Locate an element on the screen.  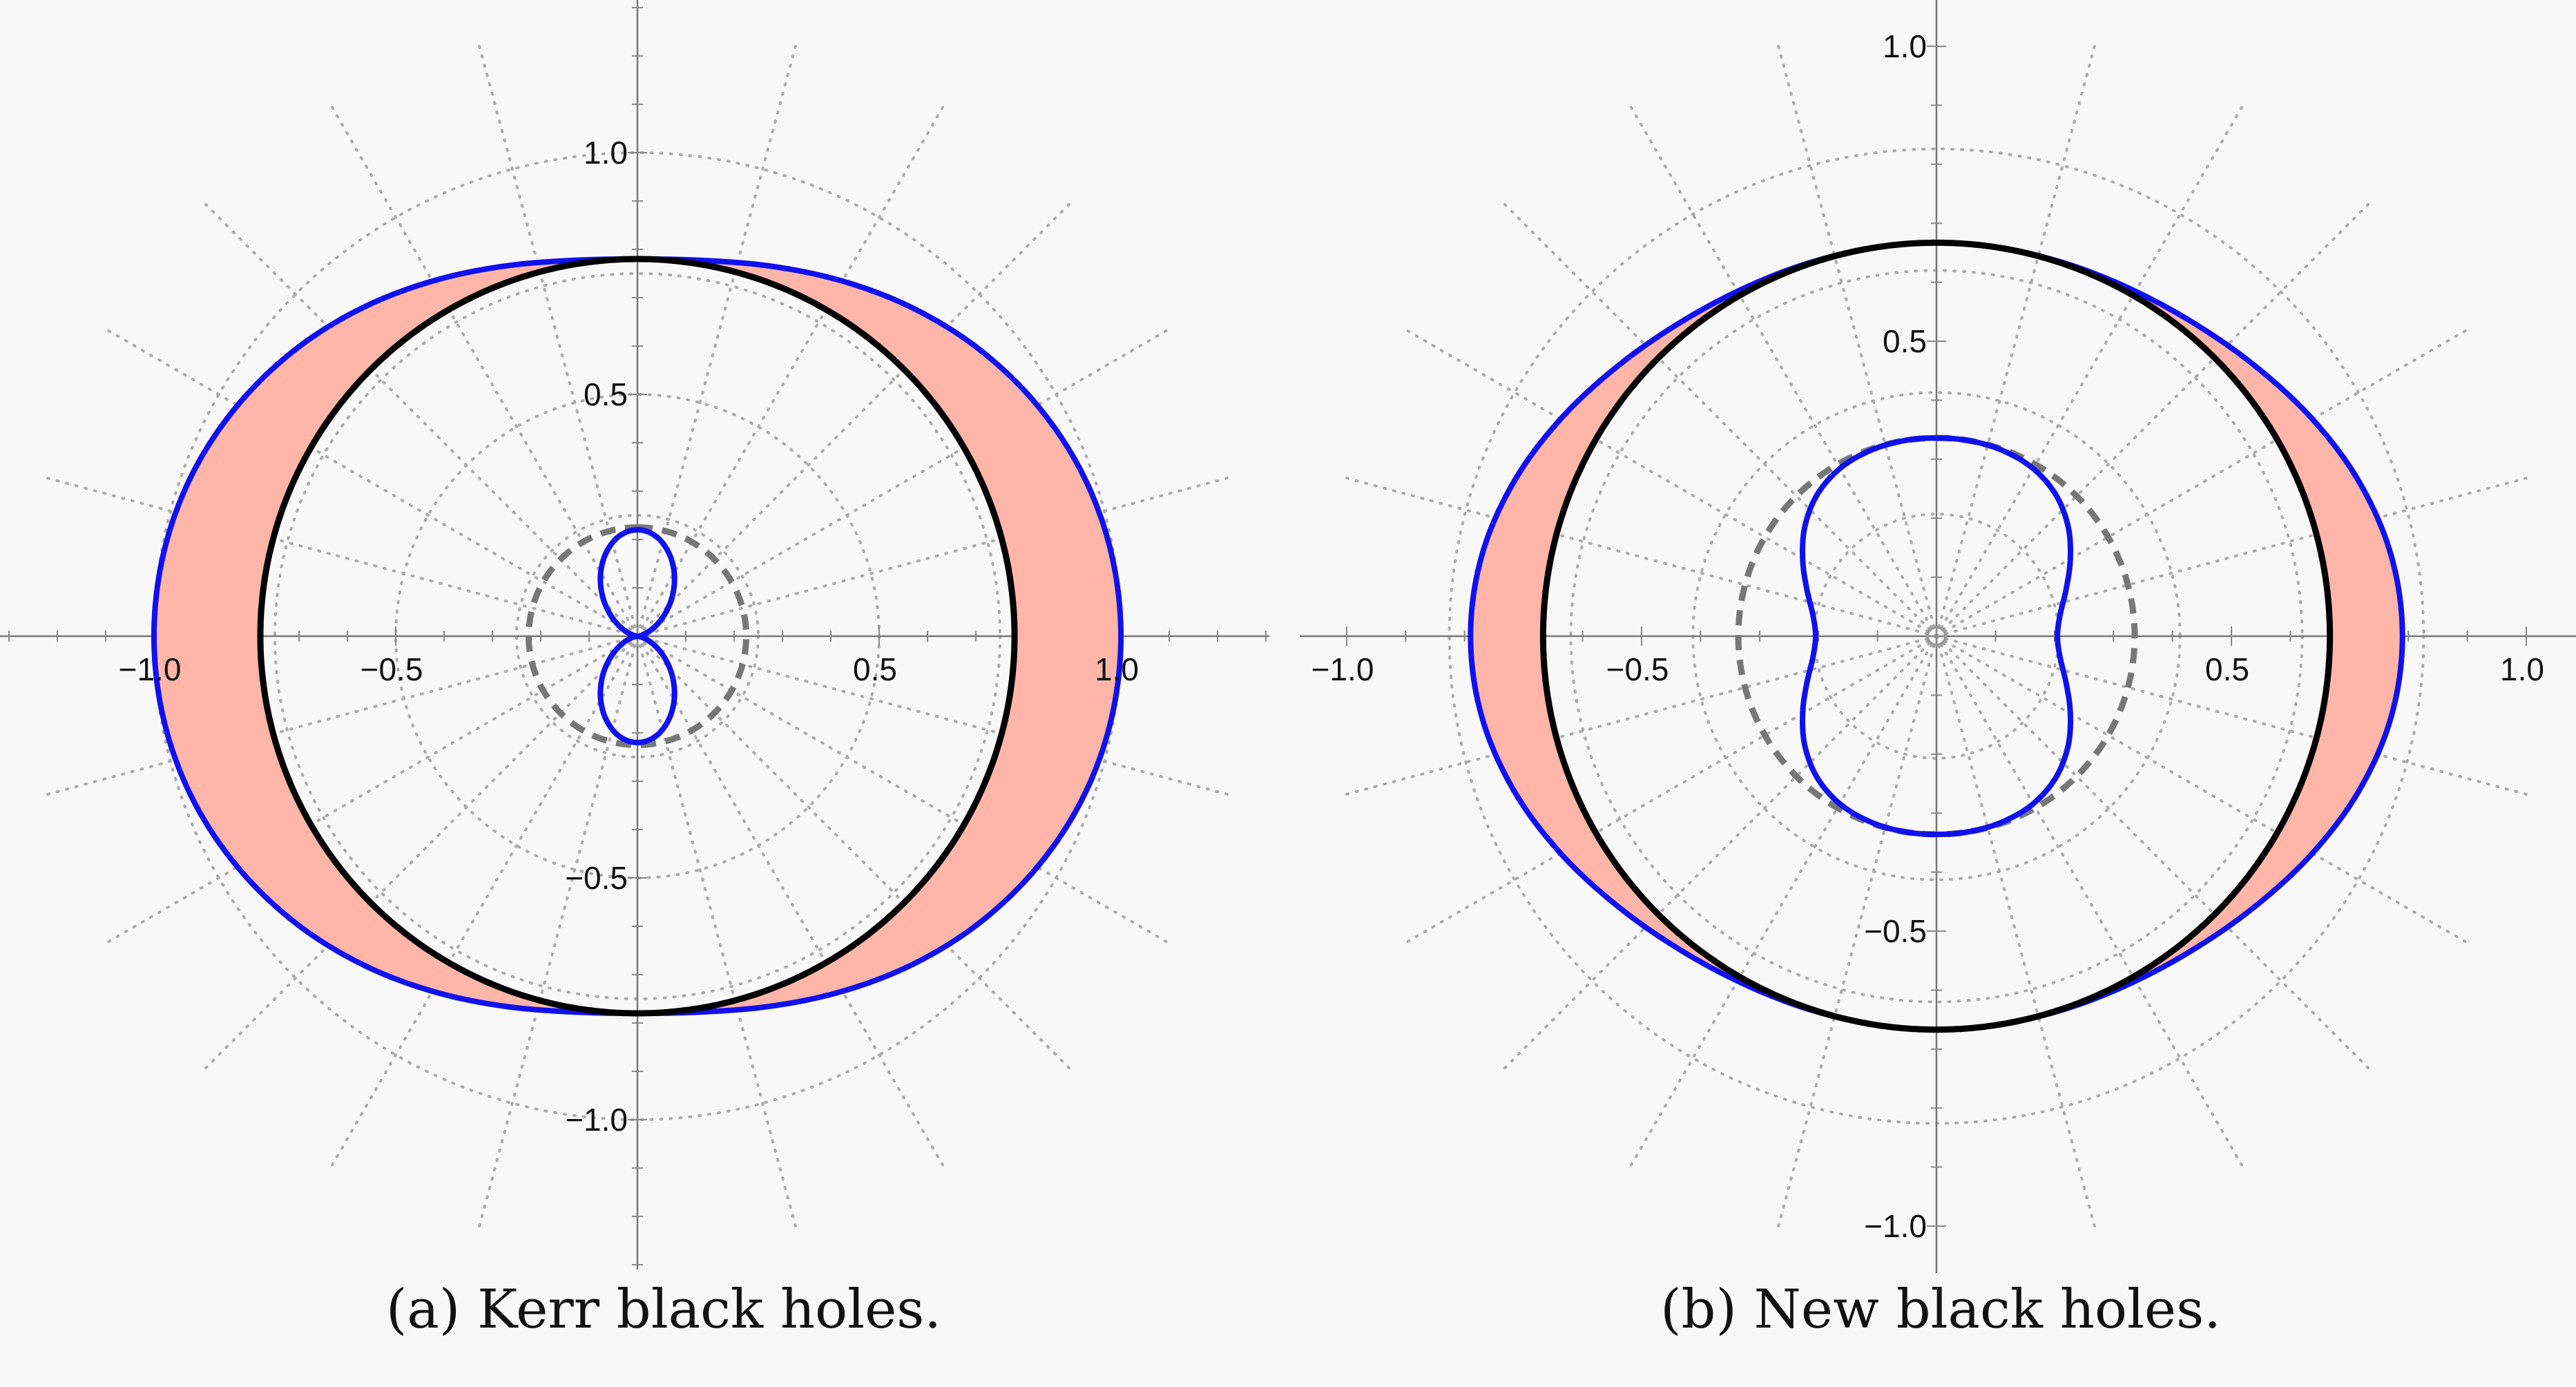
origin-marker is located at coordinates (1936, 636).